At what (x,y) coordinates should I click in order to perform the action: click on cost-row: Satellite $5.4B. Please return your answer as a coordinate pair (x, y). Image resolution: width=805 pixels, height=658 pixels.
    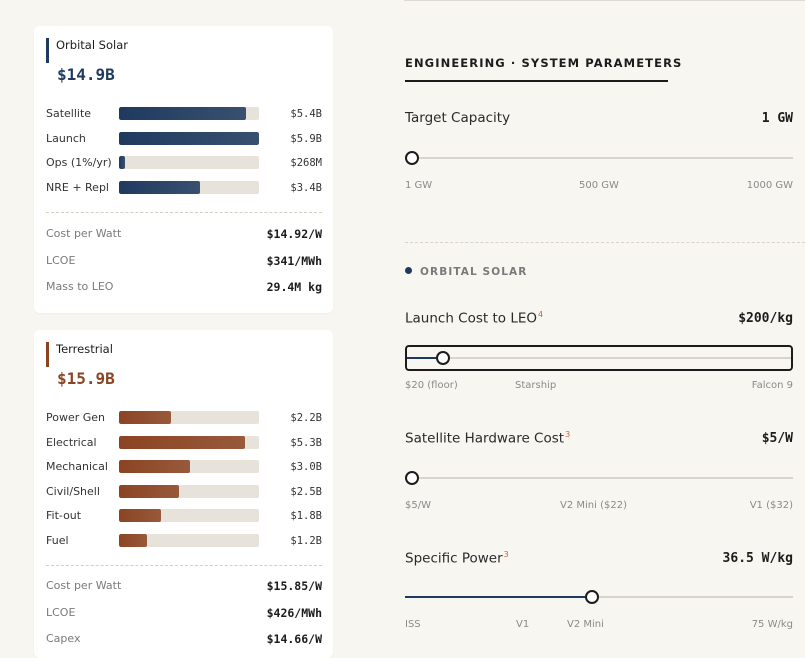
    Looking at the image, I should click on (184, 114).